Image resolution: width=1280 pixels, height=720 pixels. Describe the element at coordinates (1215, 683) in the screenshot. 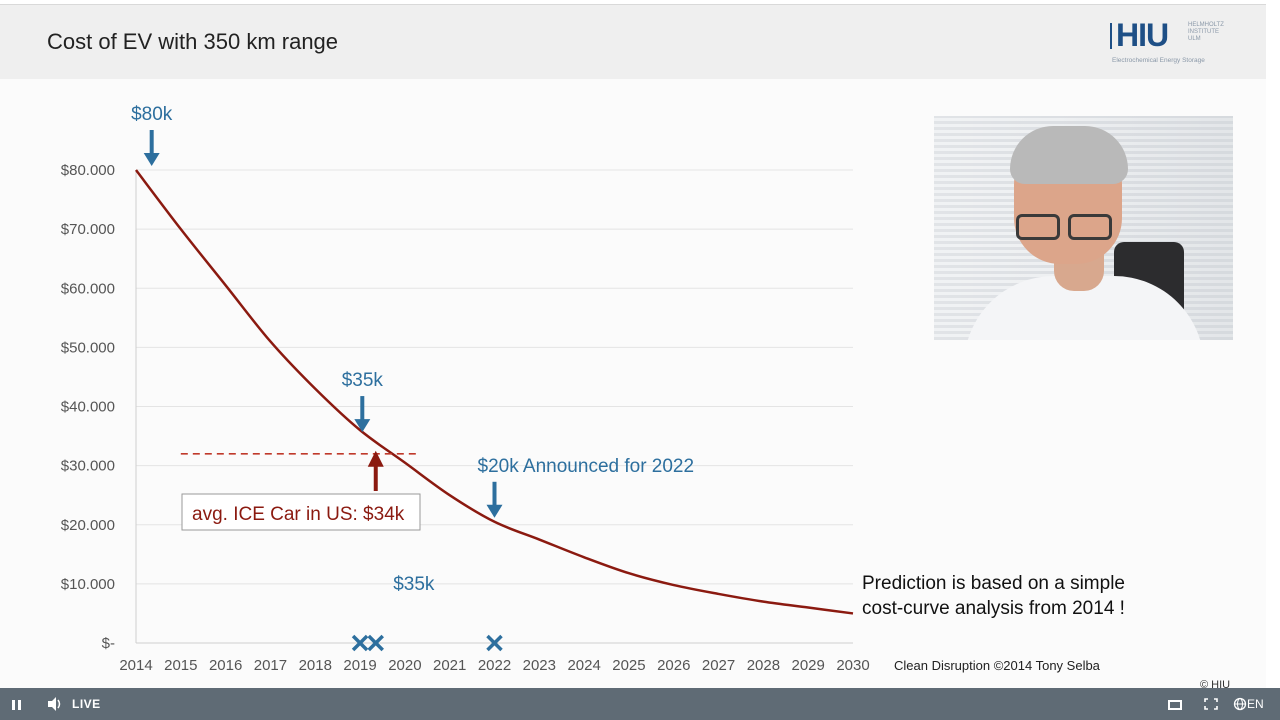

I see `copyright: © HIU` at that location.